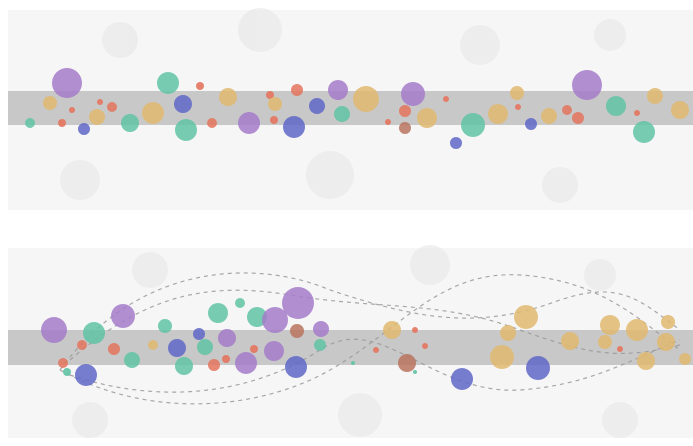 This screenshot has width=693, height=446. I want to click on band-bottom, so click(350, 347).